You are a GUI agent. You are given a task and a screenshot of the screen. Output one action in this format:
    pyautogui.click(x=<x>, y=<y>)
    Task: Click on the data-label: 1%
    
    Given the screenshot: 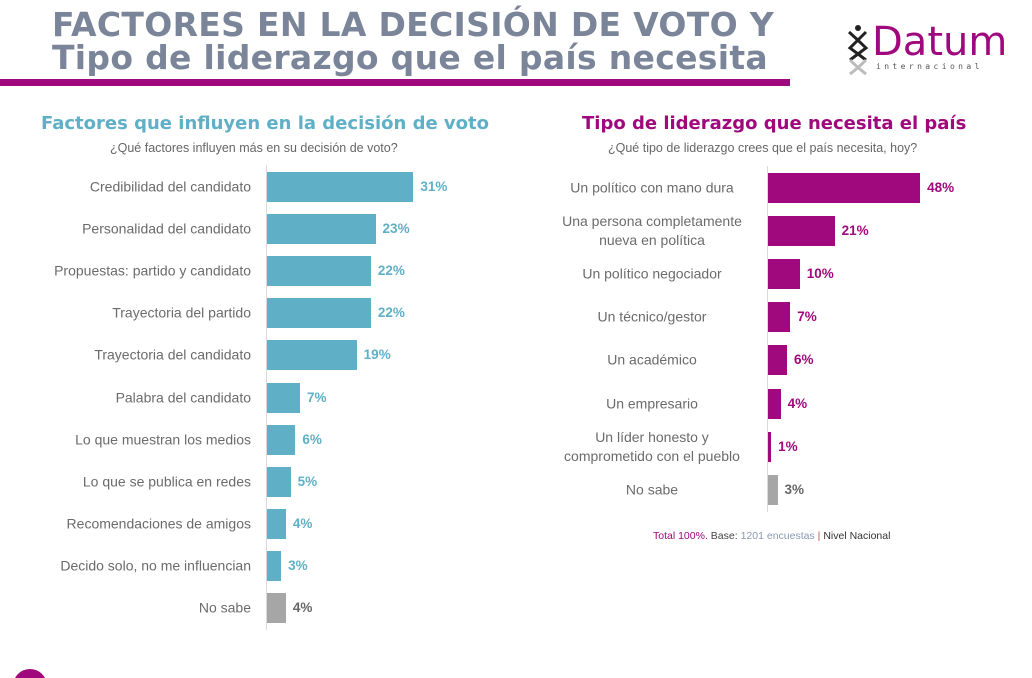 What is the action you would take?
    pyautogui.click(x=788, y=446)
    